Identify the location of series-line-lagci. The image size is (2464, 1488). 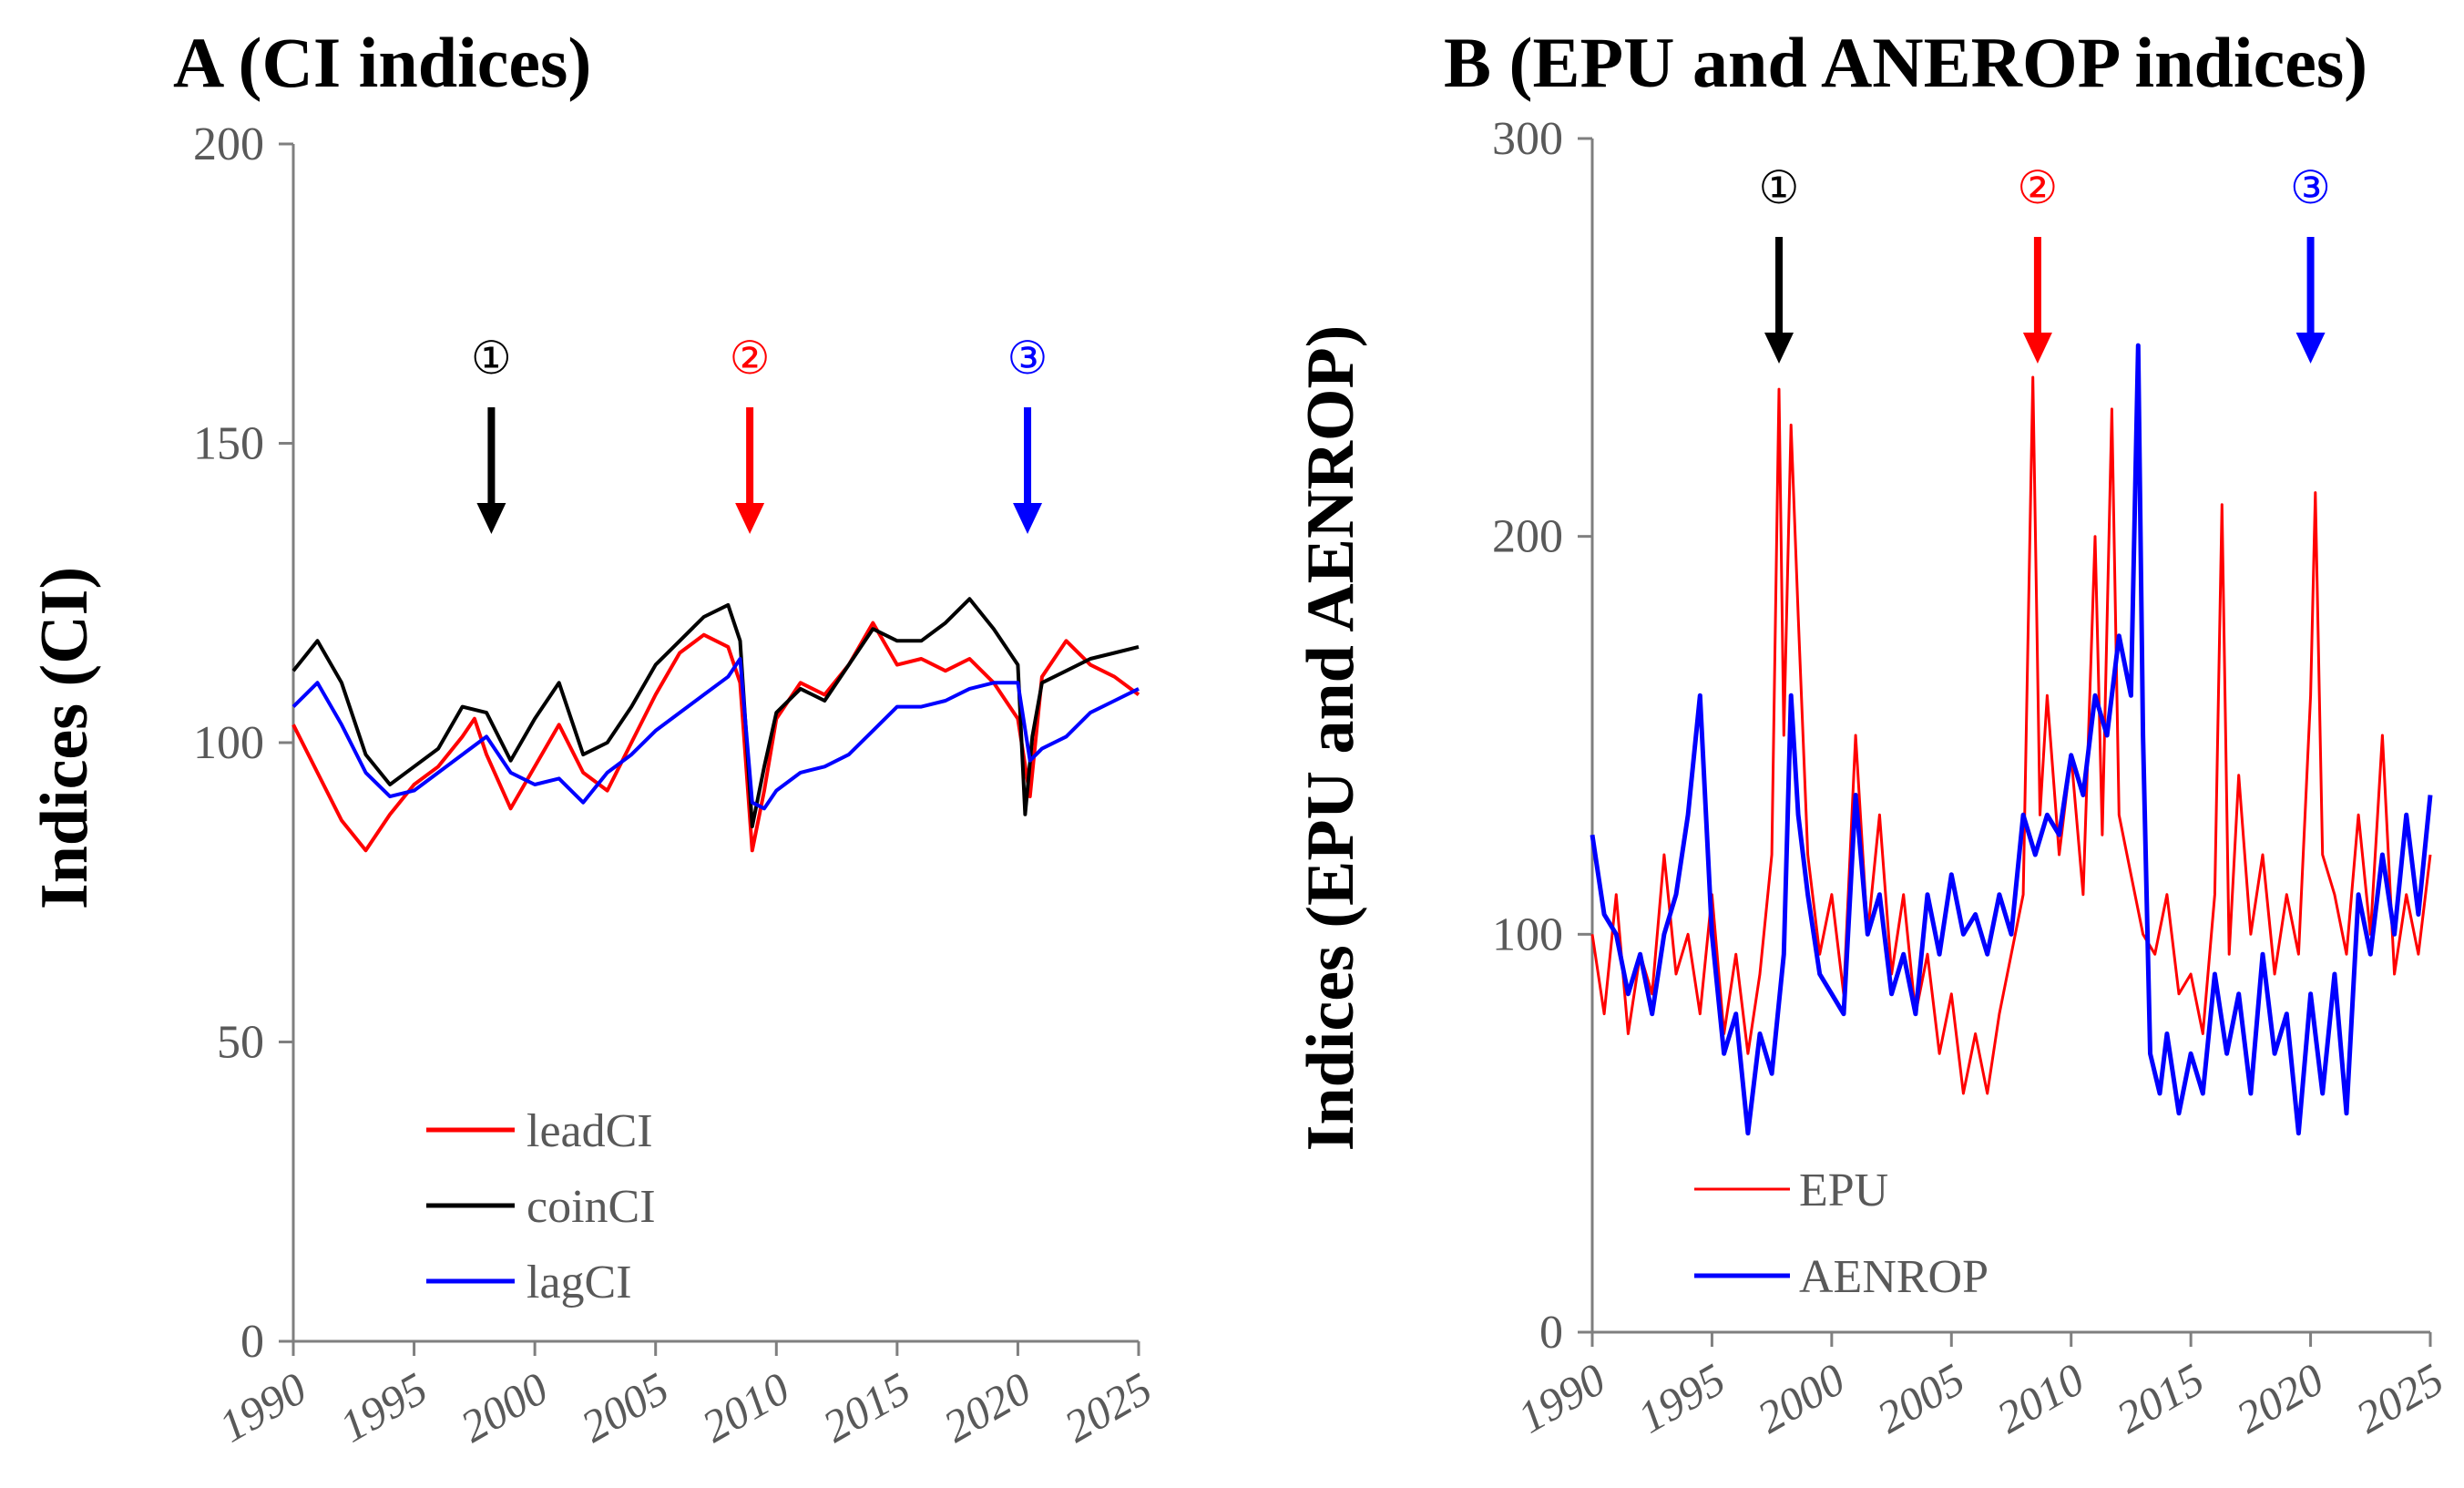
(715, 734).